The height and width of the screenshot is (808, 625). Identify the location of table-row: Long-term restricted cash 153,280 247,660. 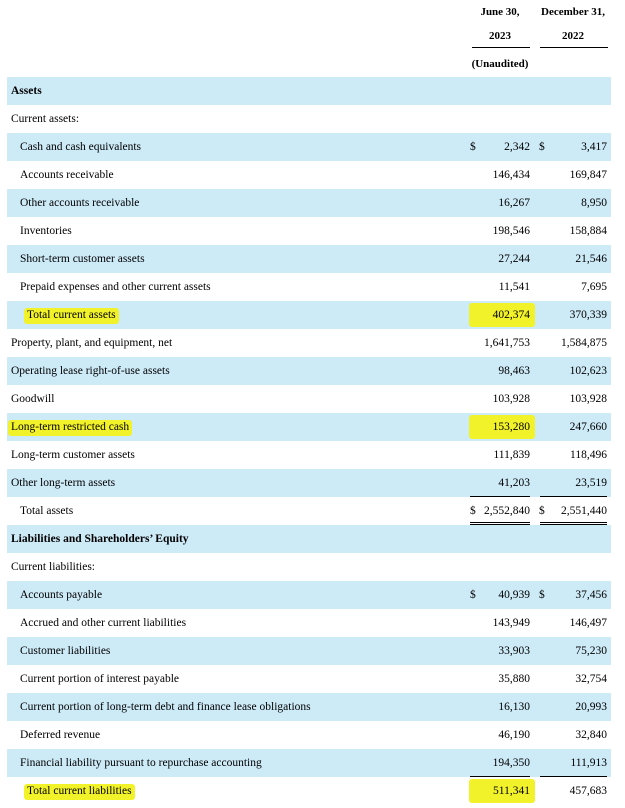
(309, 427).